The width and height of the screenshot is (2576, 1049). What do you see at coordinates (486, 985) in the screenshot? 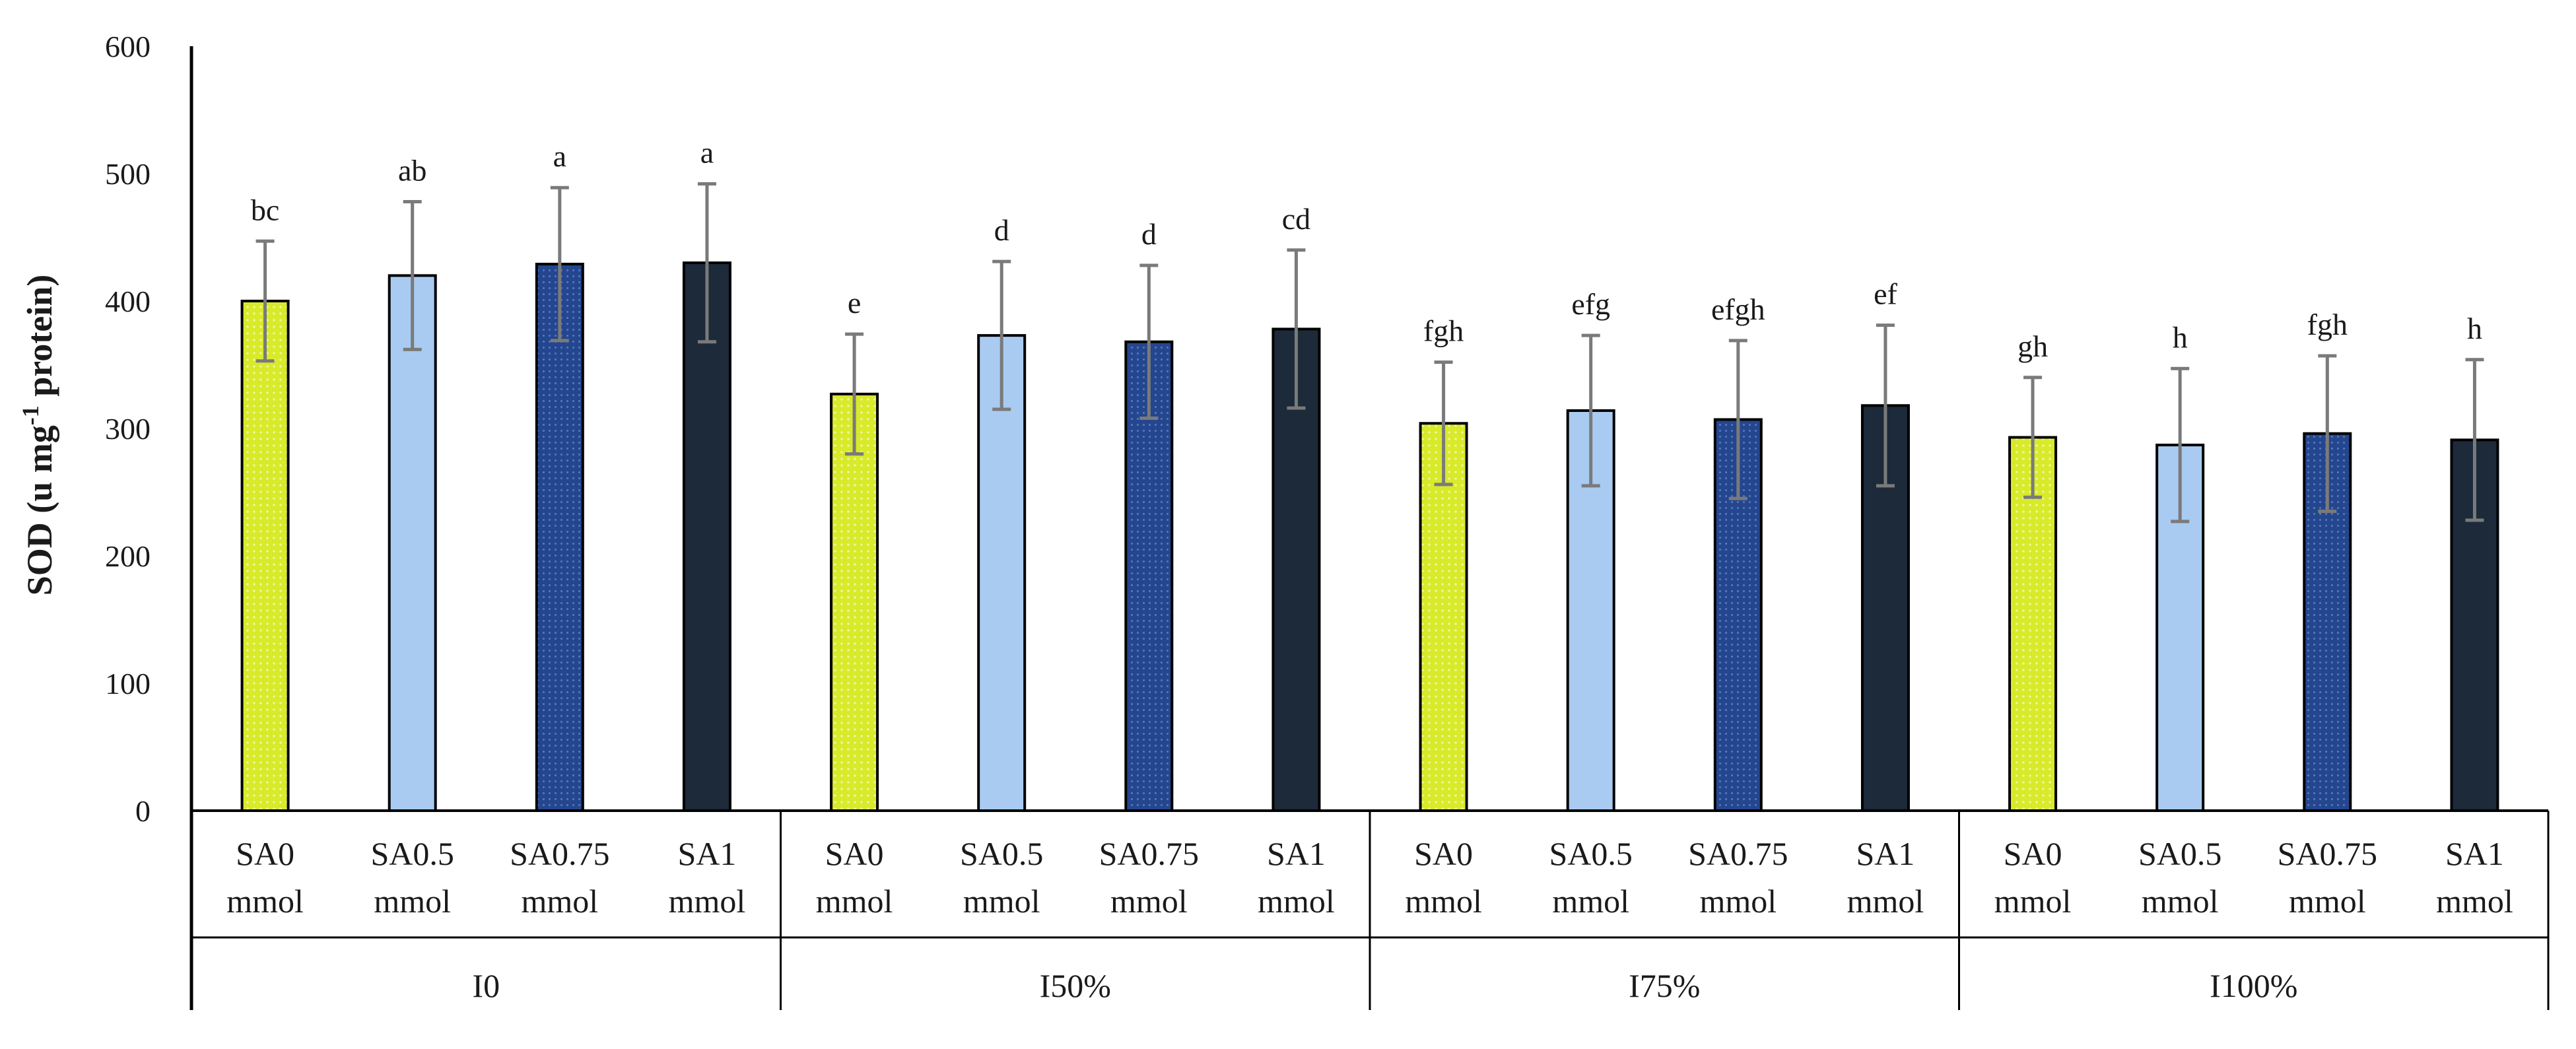
I see `group-label: I0` at bounding box center [486, 985].